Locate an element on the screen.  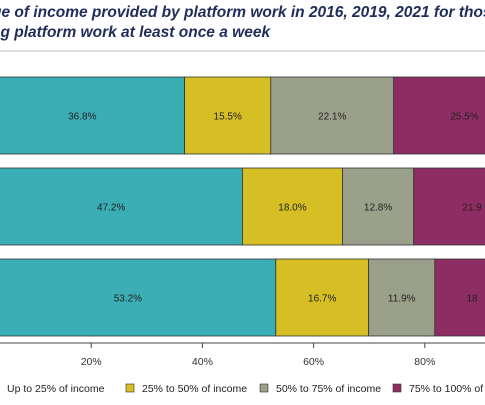
legend-label-4: 75% to 100% of i is located at coordinates (447, 389).